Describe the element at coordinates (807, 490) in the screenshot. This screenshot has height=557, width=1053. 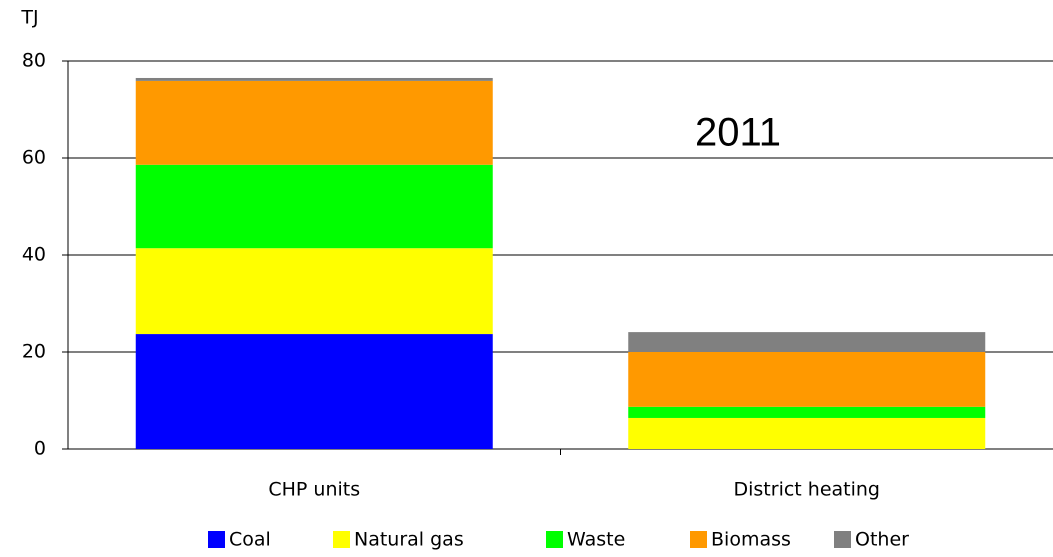
I see `x-tick-label: District heating` at that location.